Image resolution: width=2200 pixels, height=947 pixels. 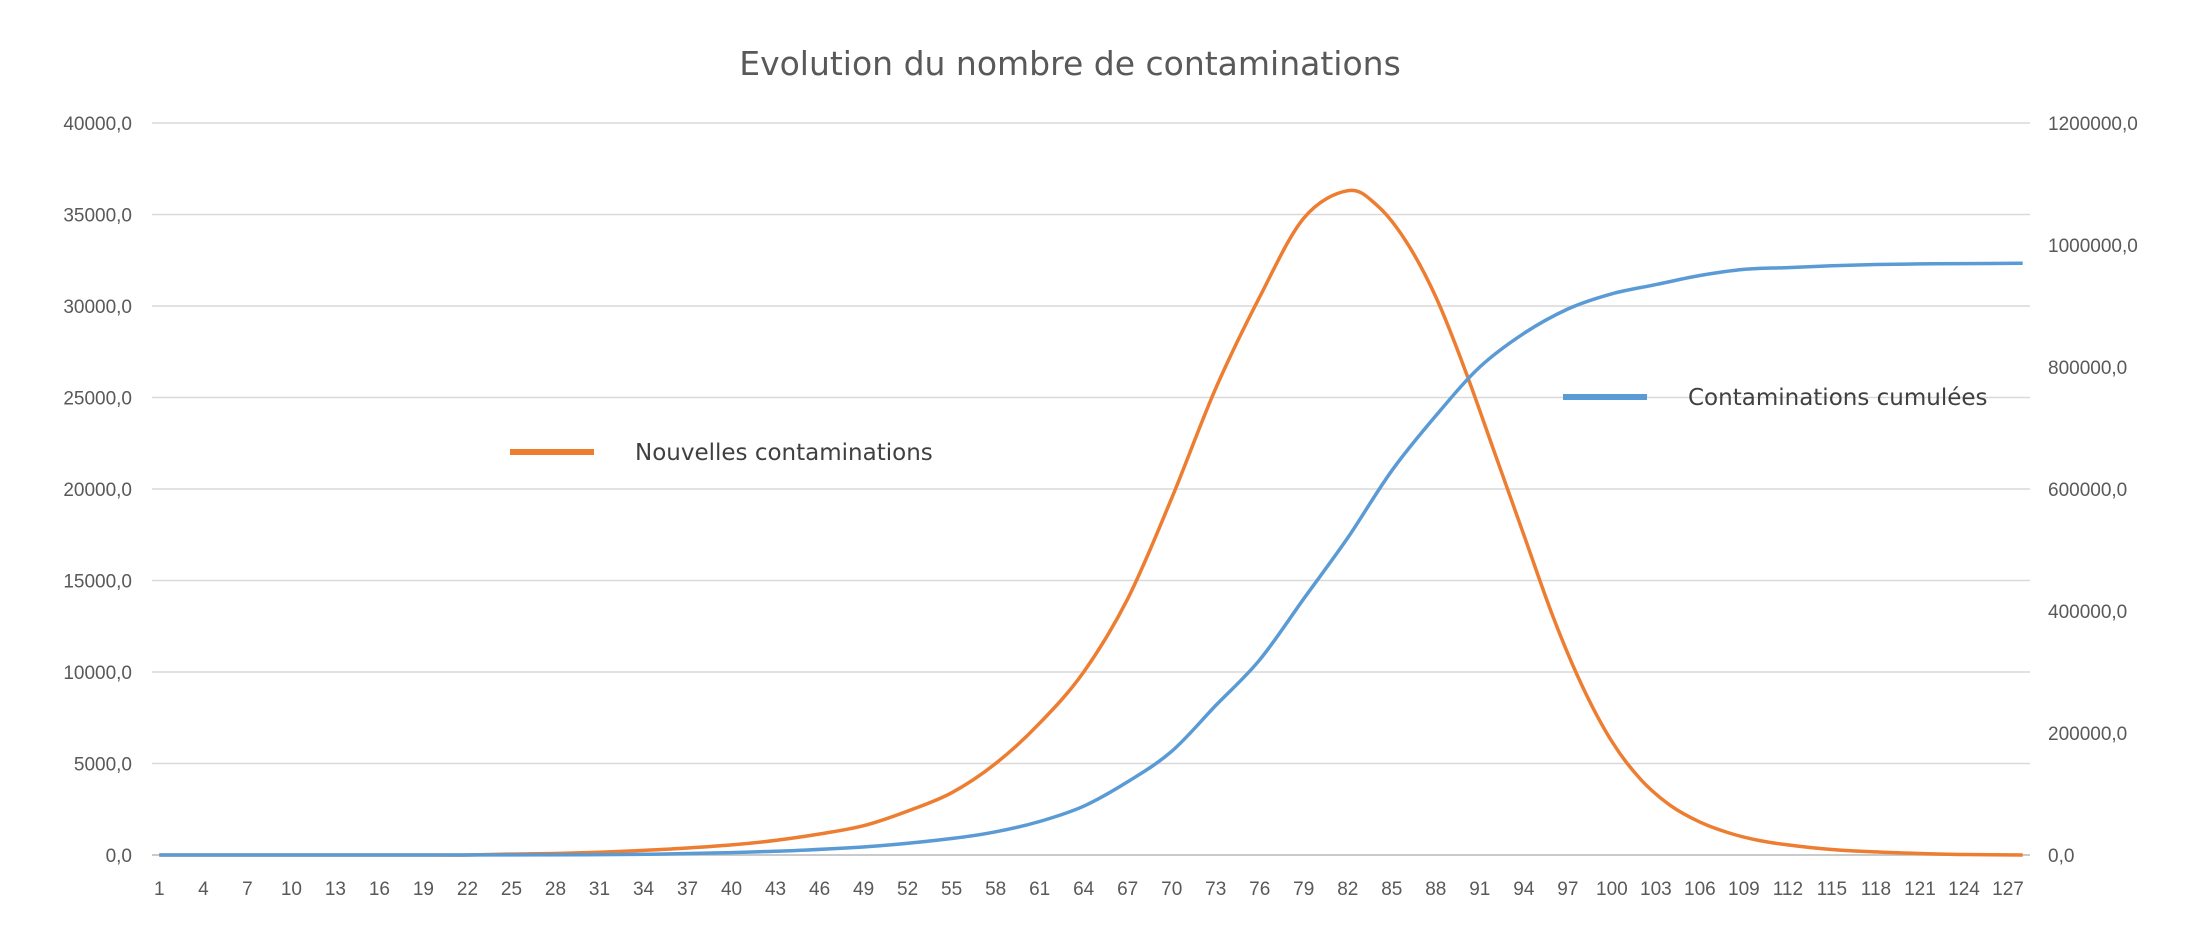 I want to click on x-tick-label: 109, so click(x=1744, y=889).